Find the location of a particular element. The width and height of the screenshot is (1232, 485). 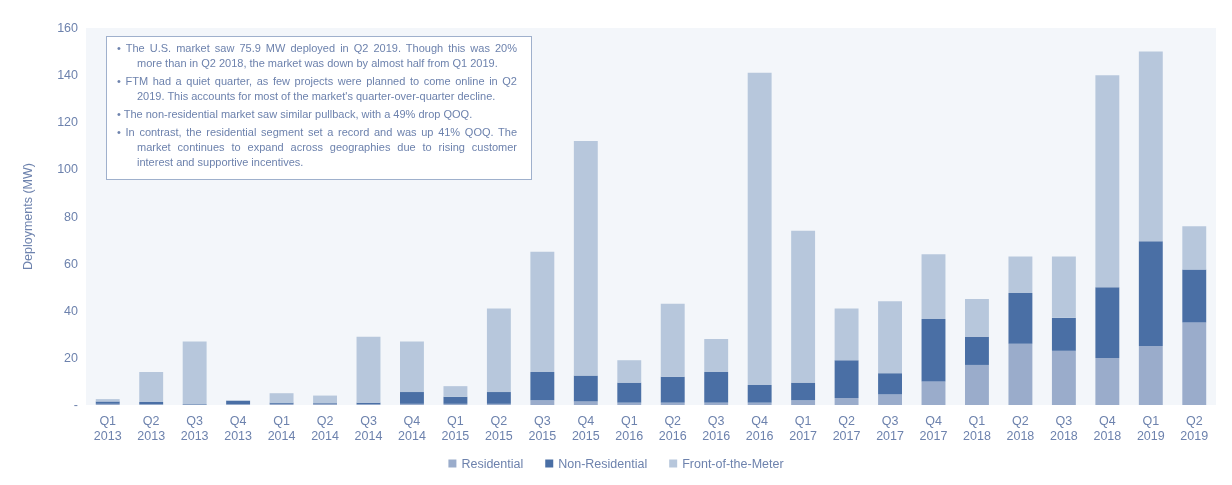

y-tick-label: 100 is located at coordinates (68, 169).